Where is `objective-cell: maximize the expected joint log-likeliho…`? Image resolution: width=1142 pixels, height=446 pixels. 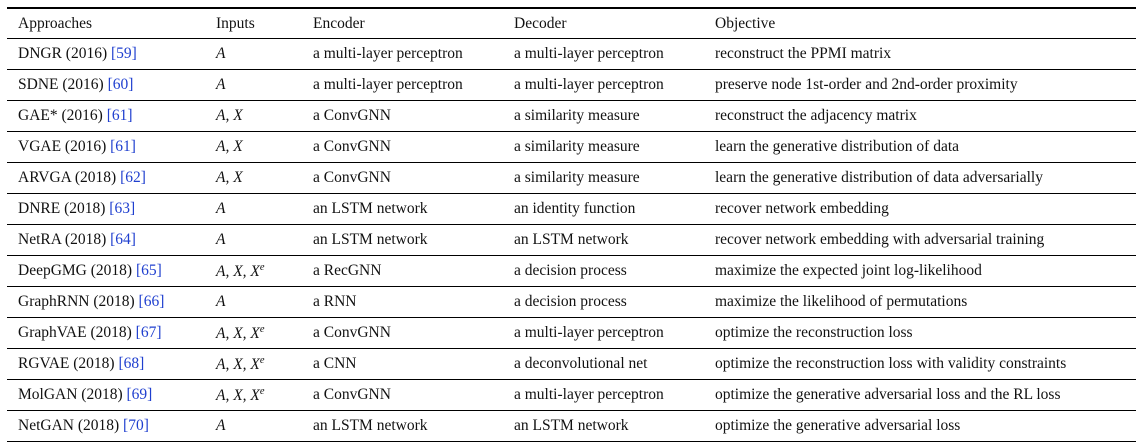 objective-cell: maximize the expected joint log-likeliho… is located at coordinates (920, 271).